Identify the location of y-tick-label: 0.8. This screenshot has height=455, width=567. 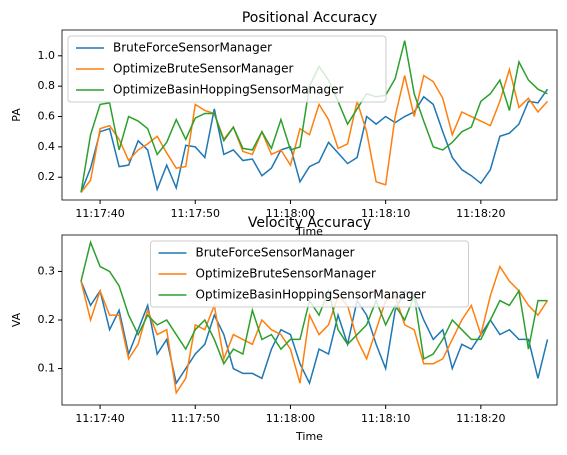
(47, 85).